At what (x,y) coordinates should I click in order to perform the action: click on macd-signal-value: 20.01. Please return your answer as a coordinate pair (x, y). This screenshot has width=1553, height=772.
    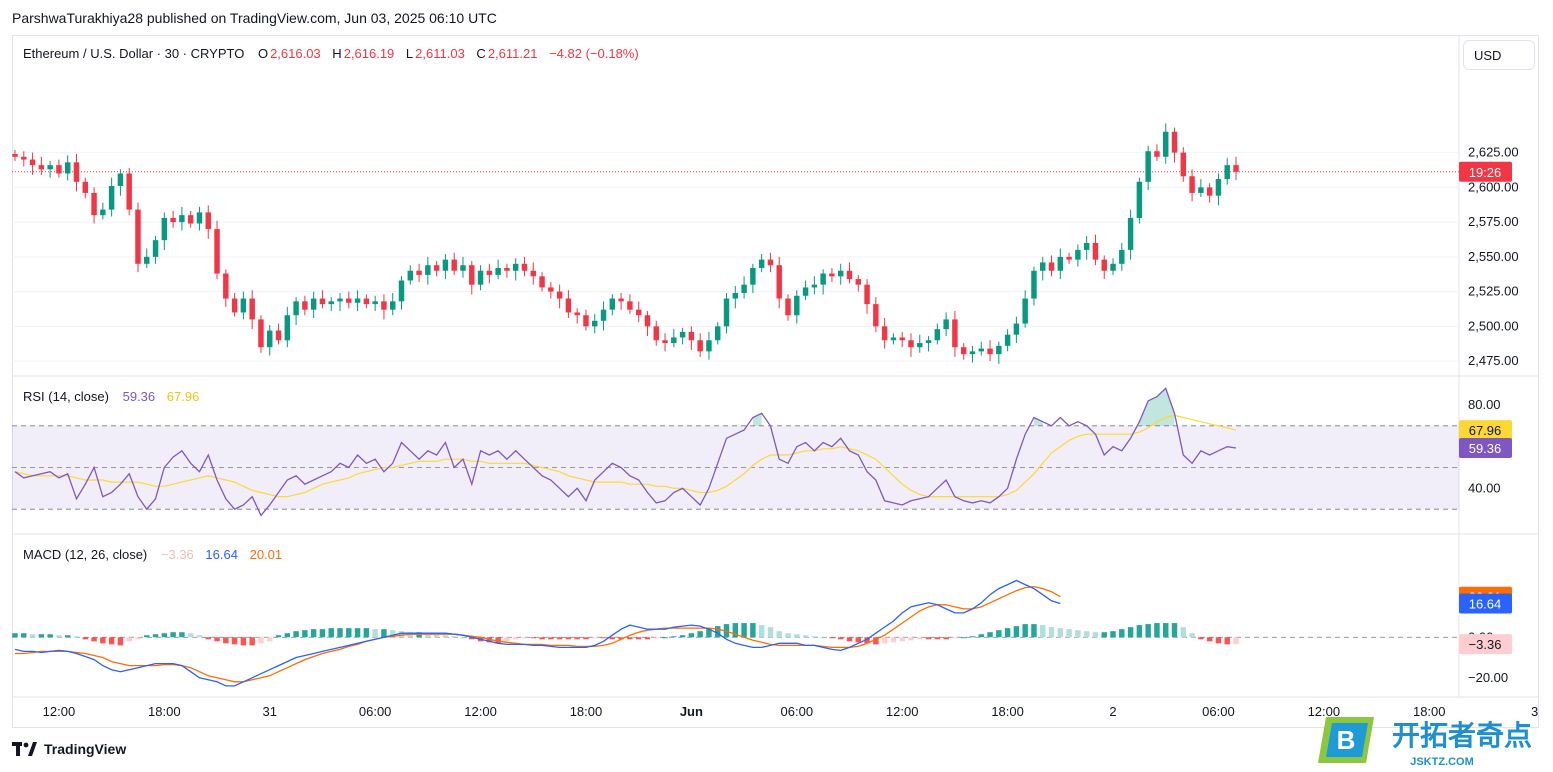
    Looking at the image, I should click on (266, 554).